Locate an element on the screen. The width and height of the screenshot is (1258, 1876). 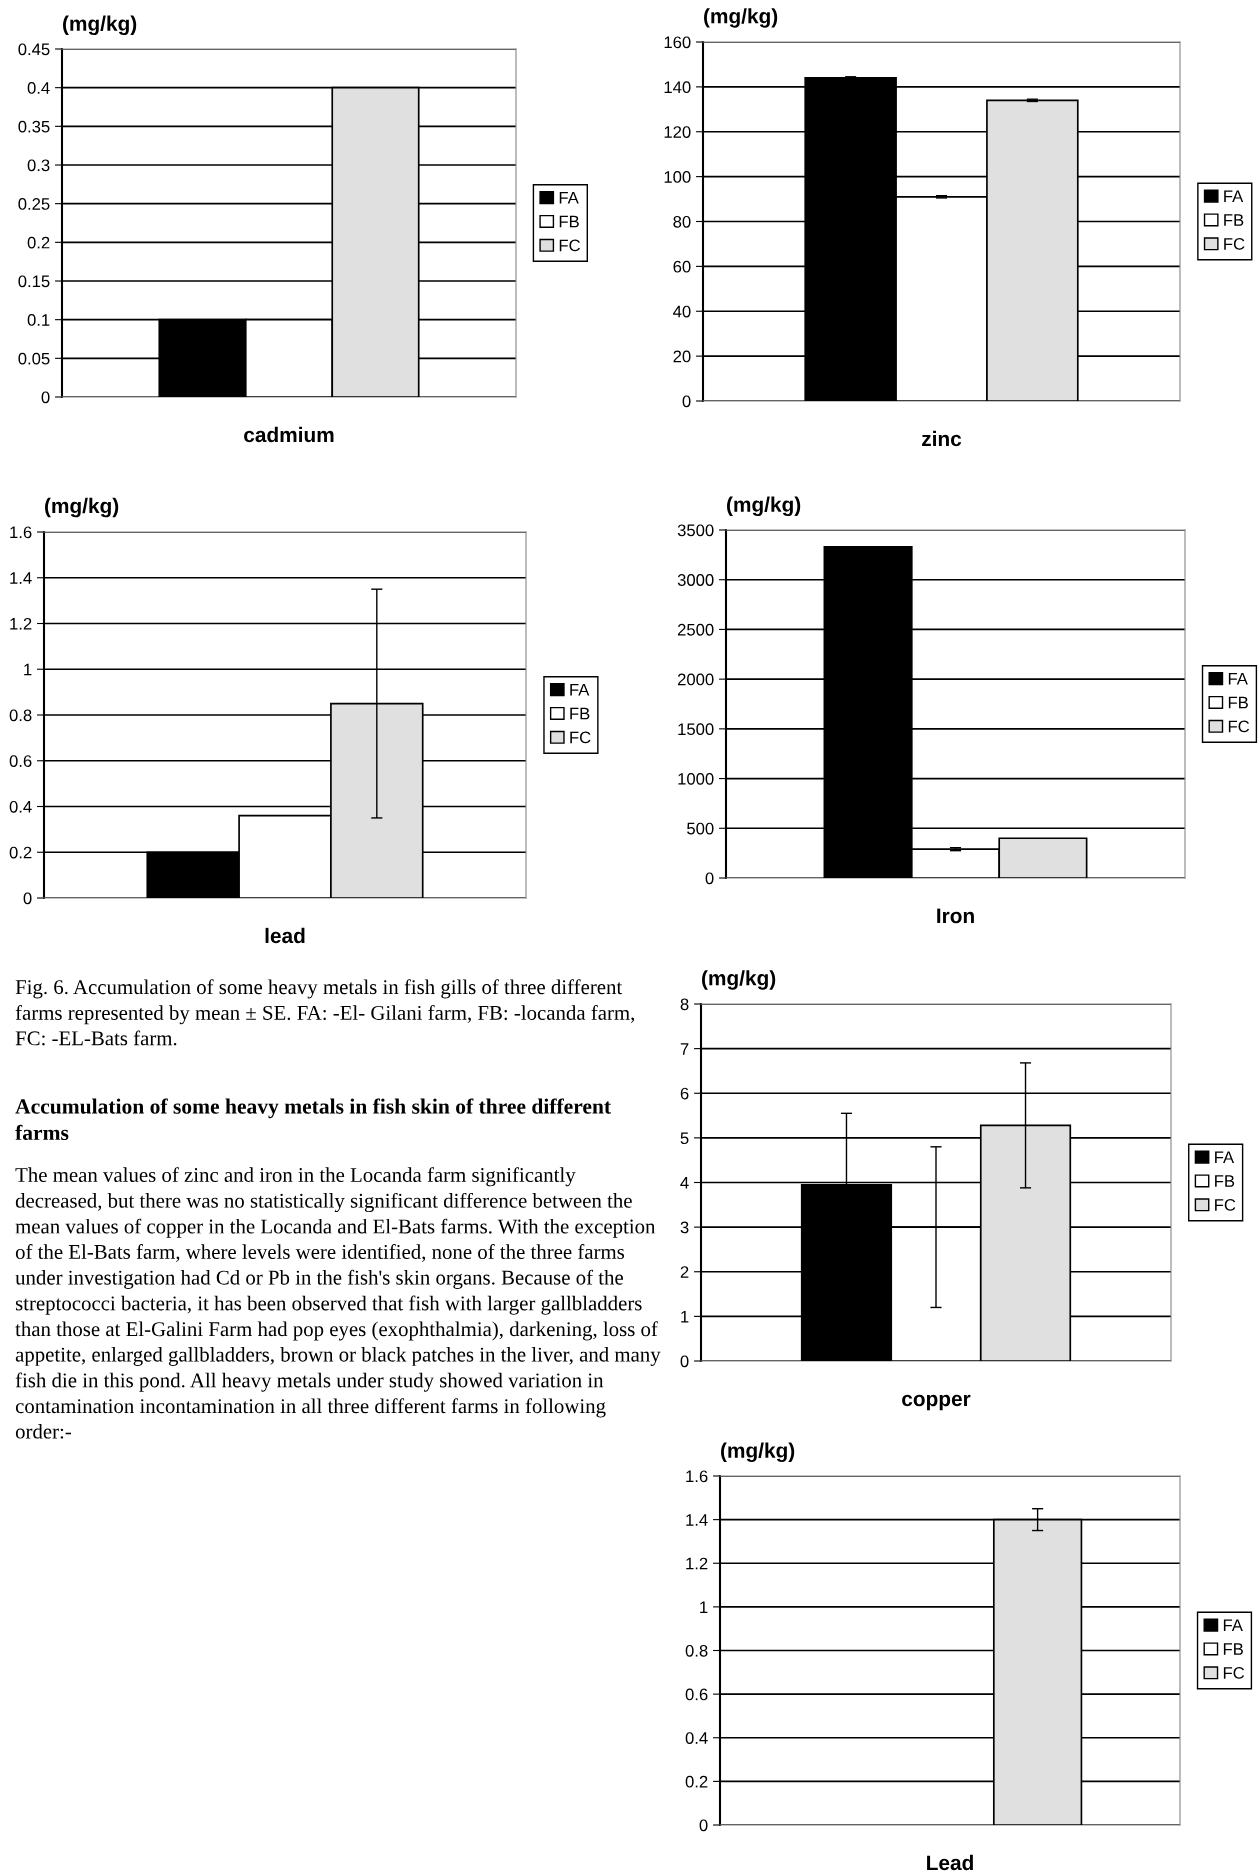
y-tick-label: 0.1 is located at coordinates (38, 320).